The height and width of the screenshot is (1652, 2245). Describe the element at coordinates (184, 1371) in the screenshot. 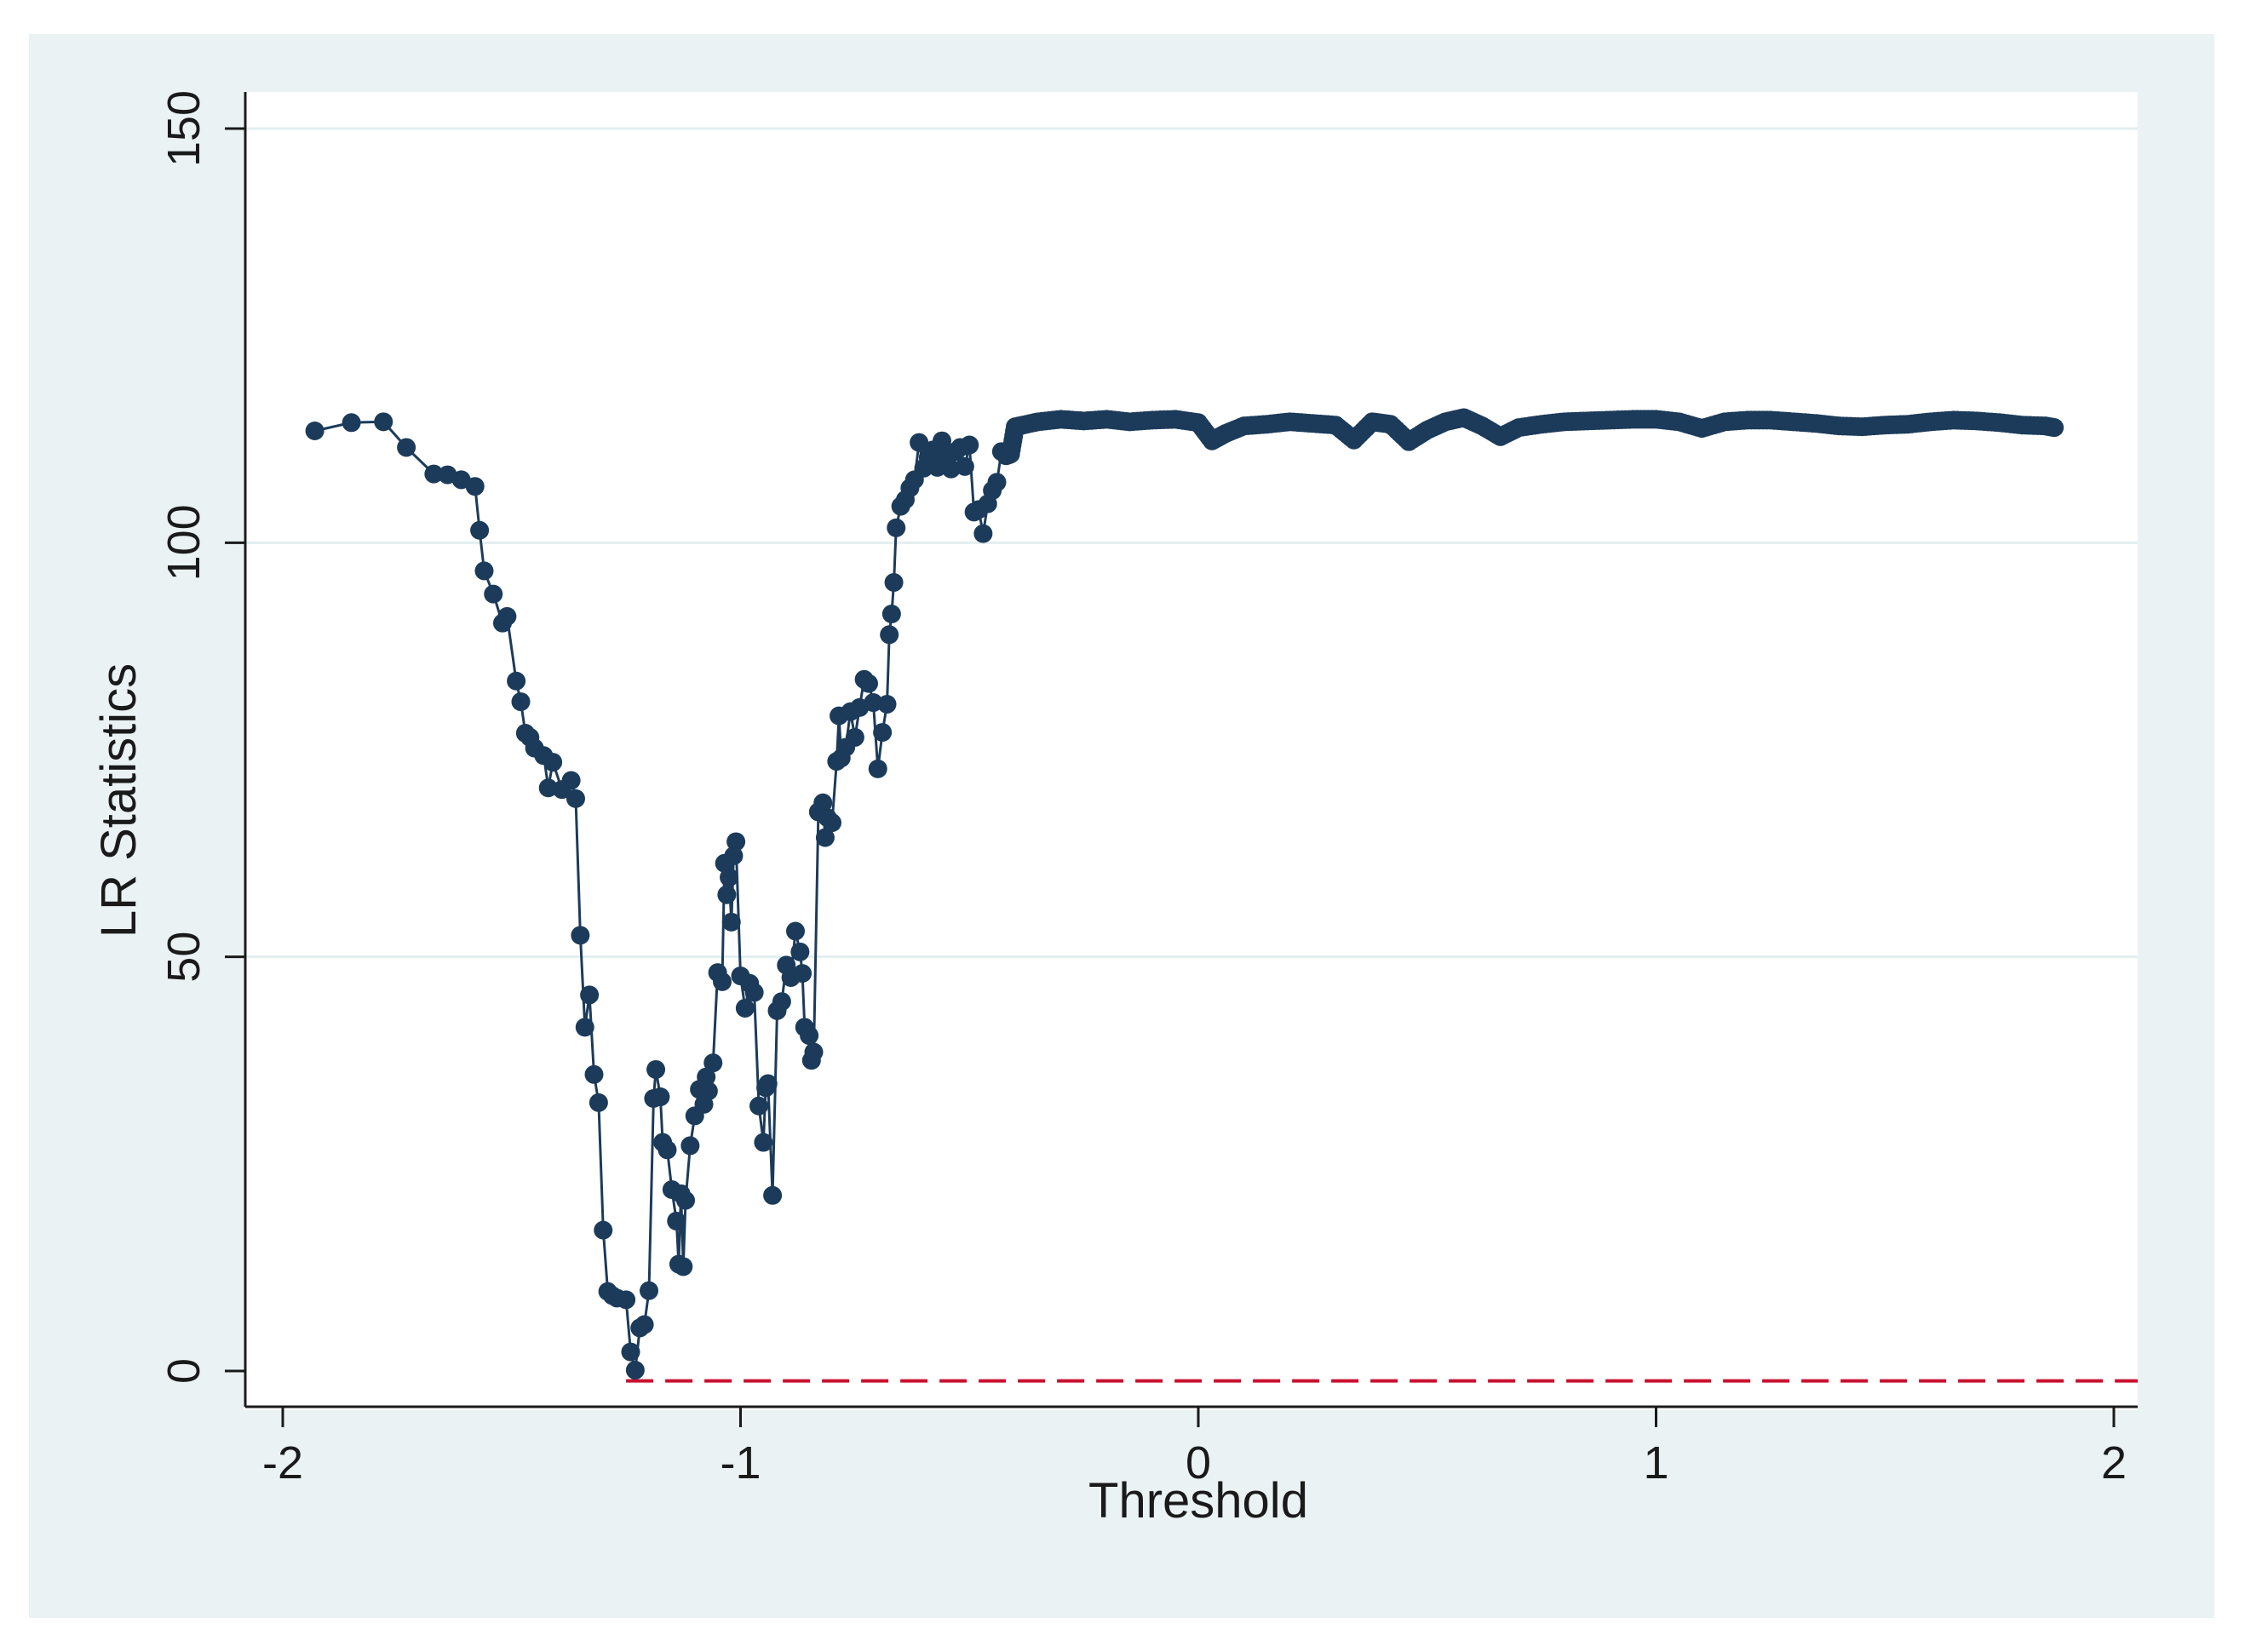

I see `y-tick-label-0: 0` at that location.